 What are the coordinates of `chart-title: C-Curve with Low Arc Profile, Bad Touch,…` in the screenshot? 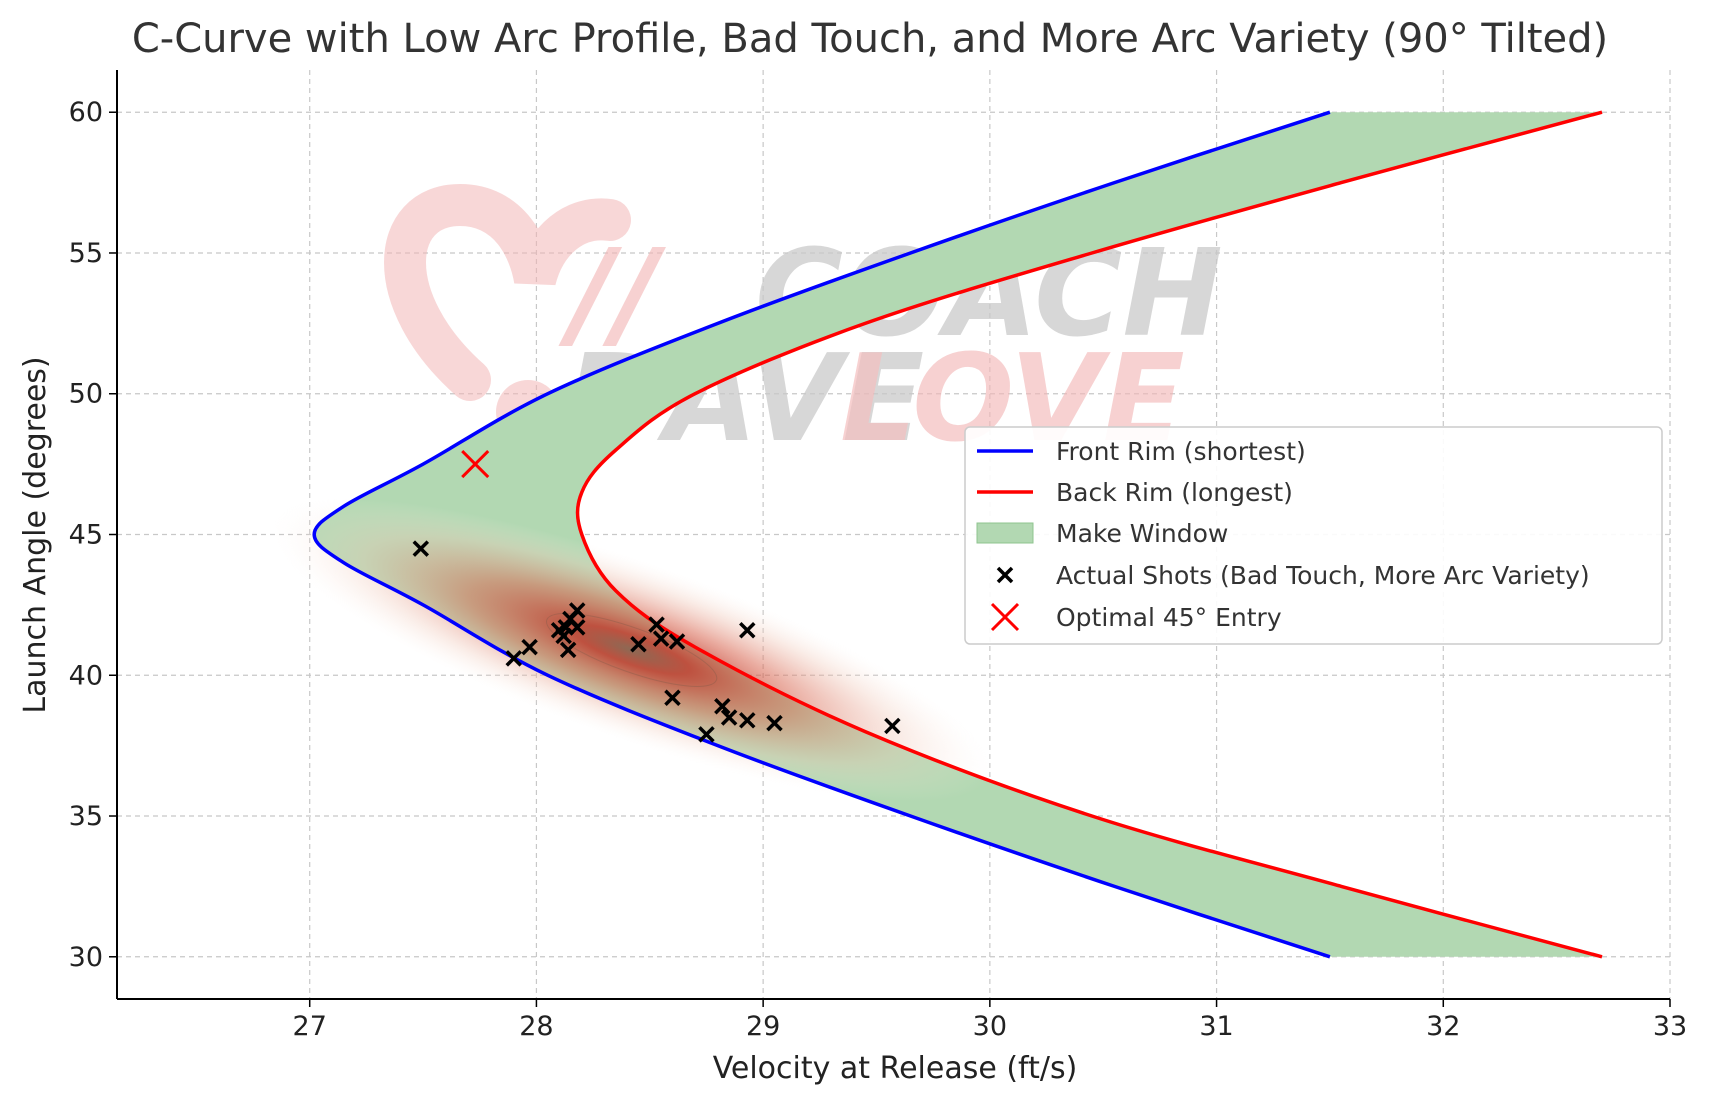 It's located at (870, 39).